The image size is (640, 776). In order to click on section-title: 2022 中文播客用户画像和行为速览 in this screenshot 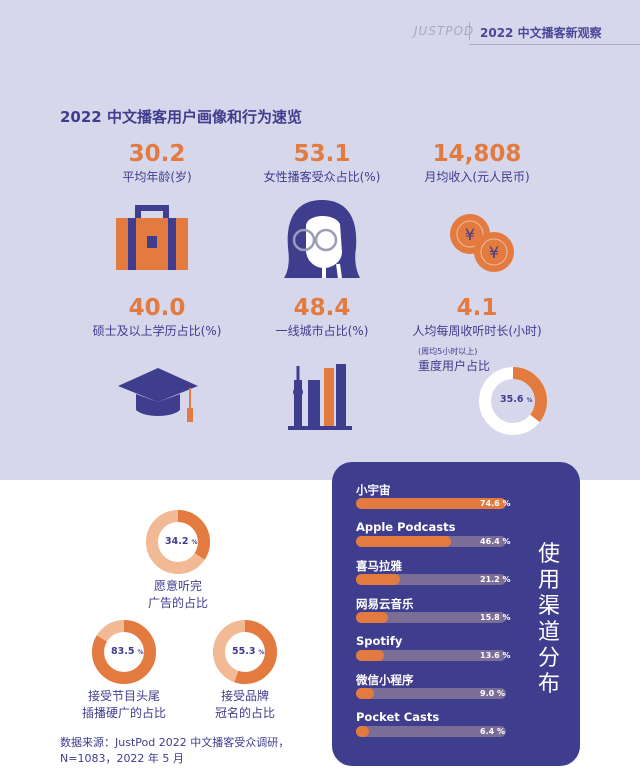, I will do `click(181, 117)`.